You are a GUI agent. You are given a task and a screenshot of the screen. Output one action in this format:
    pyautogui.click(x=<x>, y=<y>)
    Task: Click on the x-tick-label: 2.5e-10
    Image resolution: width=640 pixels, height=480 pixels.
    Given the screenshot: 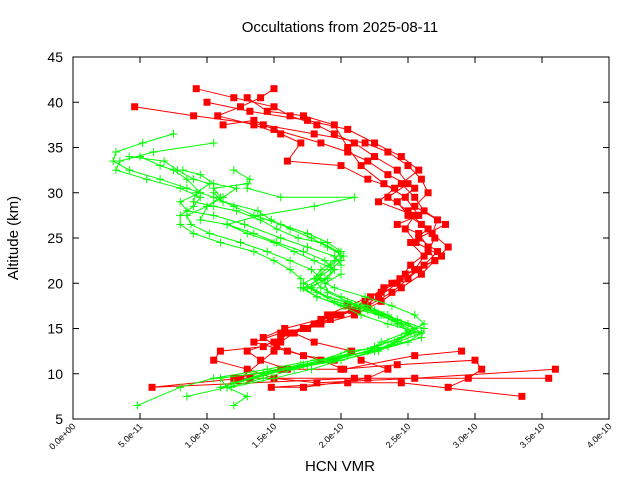 What is the action you would take?
    pyautogui.click(x=398, y=435)
    